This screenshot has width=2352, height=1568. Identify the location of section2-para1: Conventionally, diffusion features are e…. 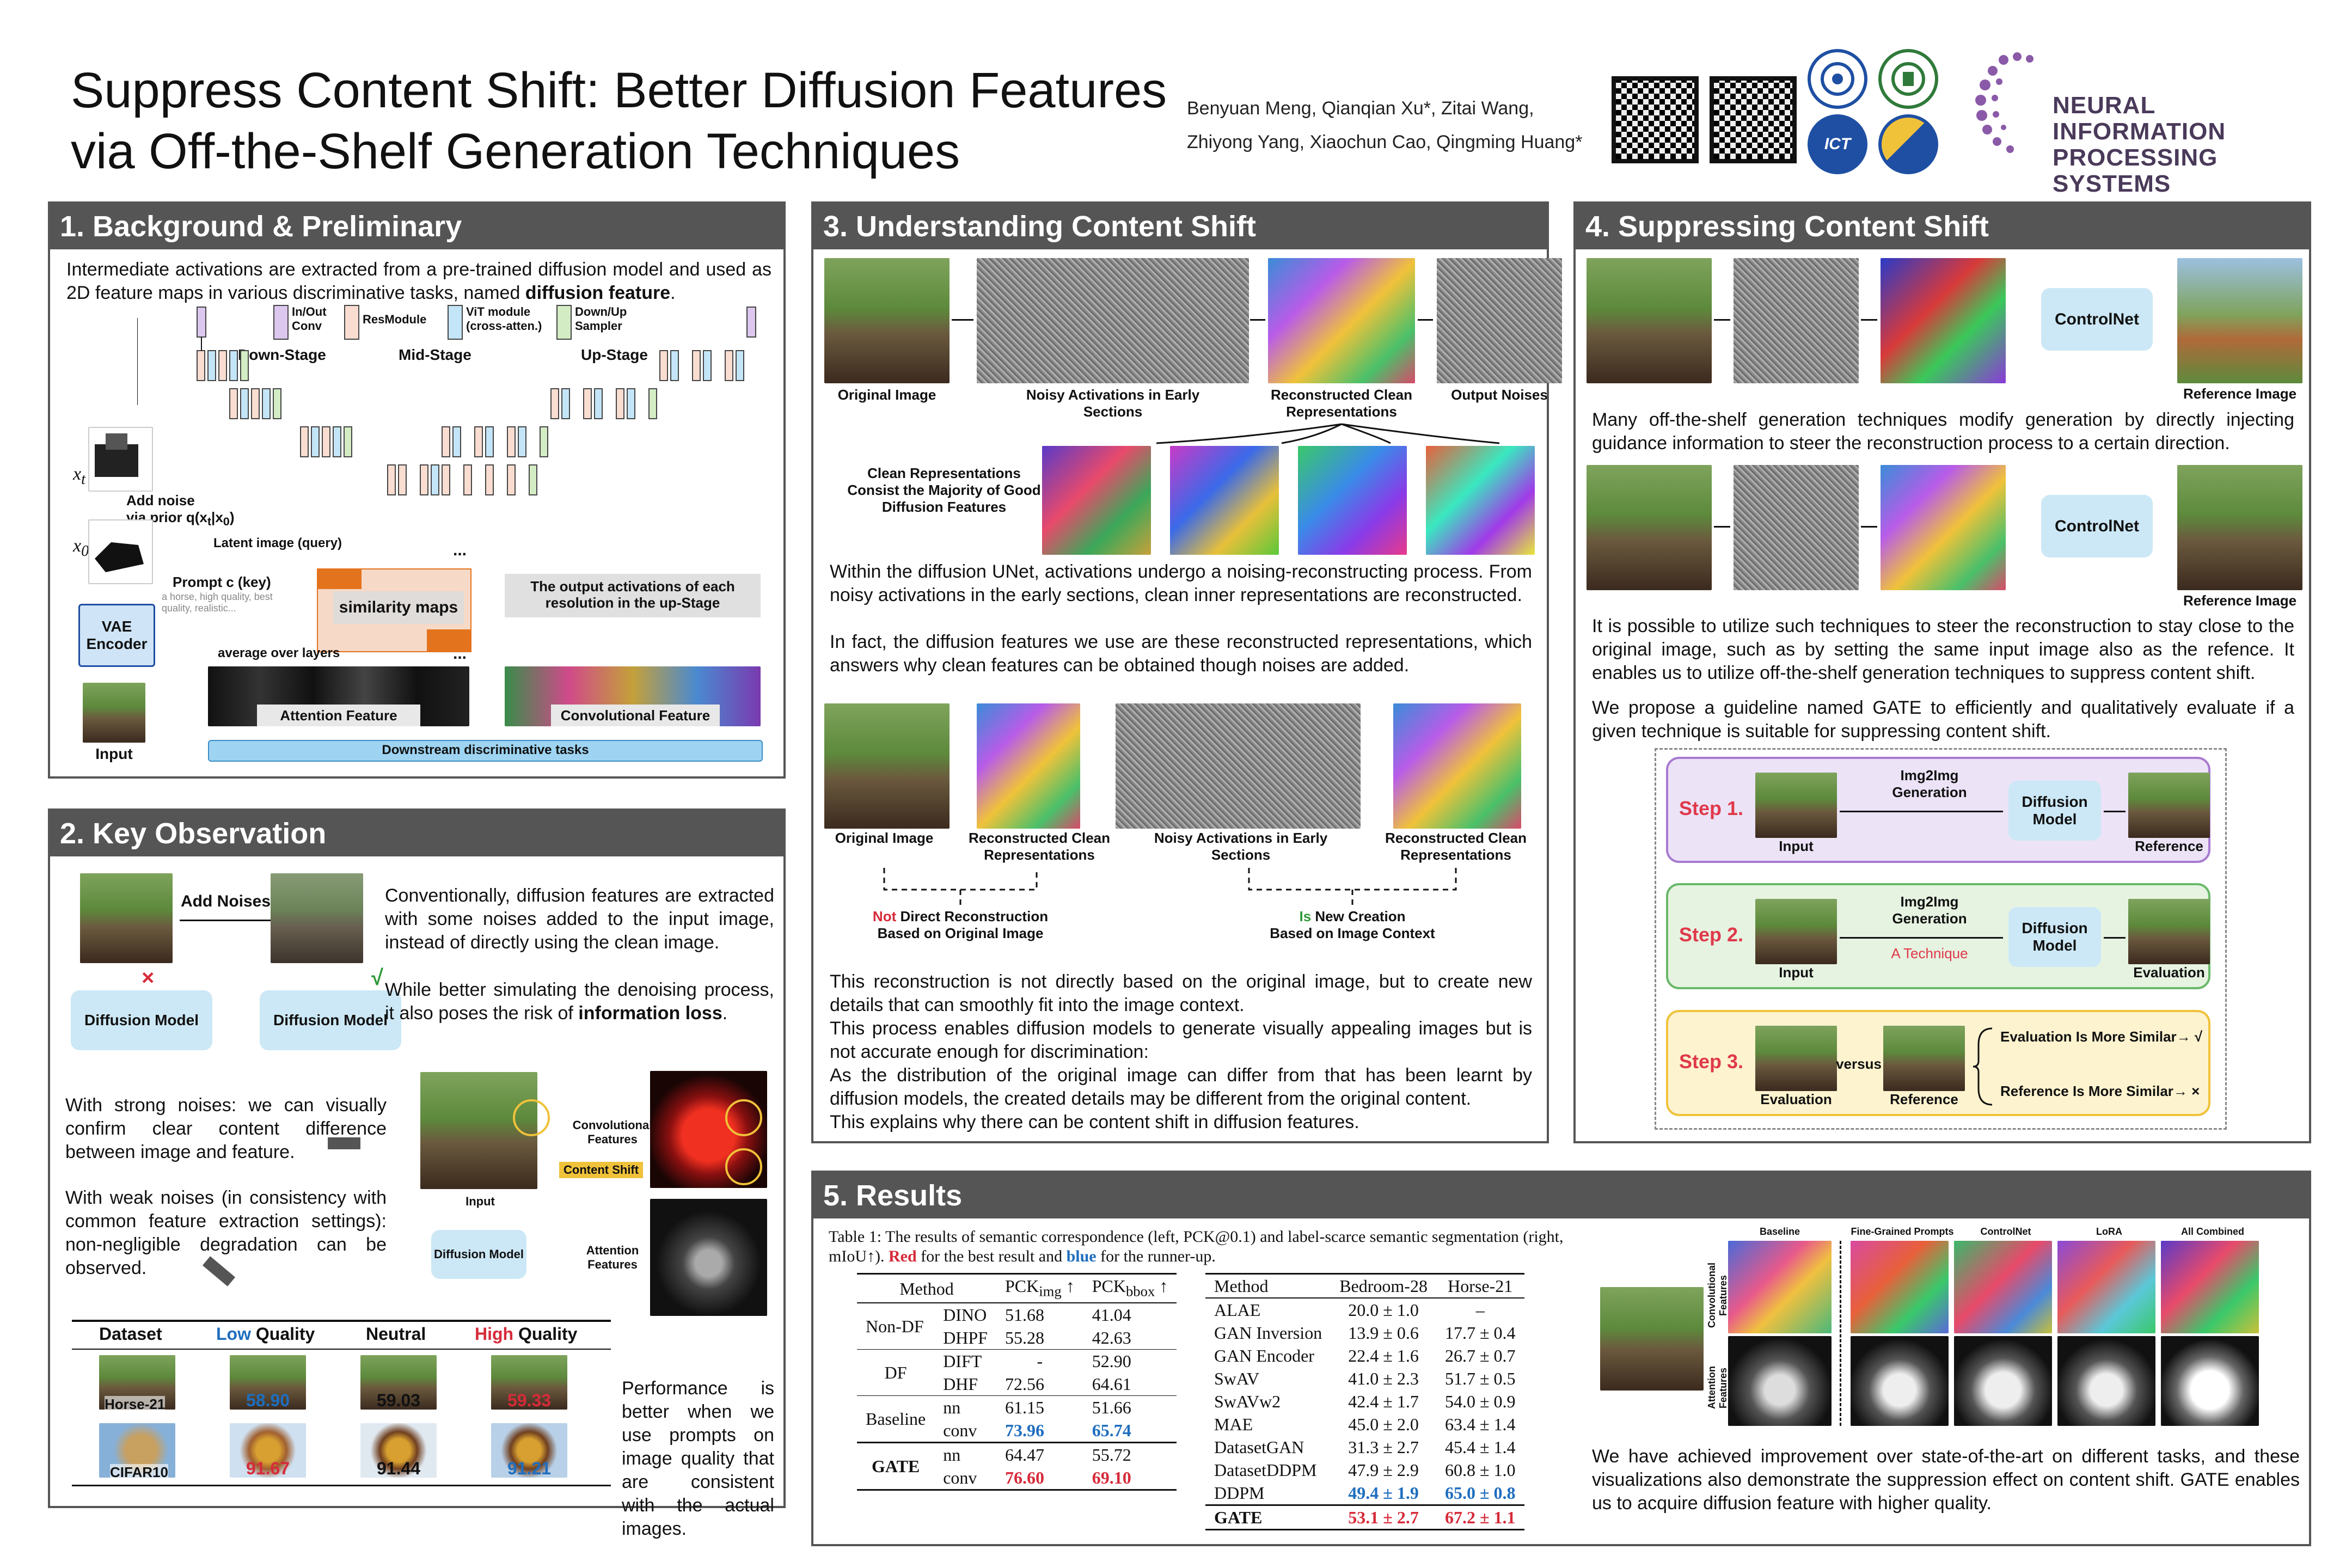
(579, 919).